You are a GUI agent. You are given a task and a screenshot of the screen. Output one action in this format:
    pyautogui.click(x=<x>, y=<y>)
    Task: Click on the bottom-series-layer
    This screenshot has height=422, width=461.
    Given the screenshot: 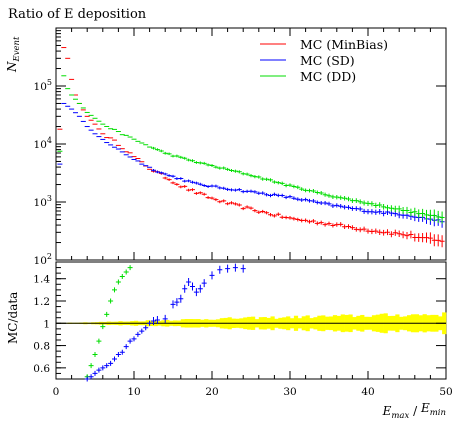 What is the action you would take?
    pyautogui.click(x=165, y=322)
    